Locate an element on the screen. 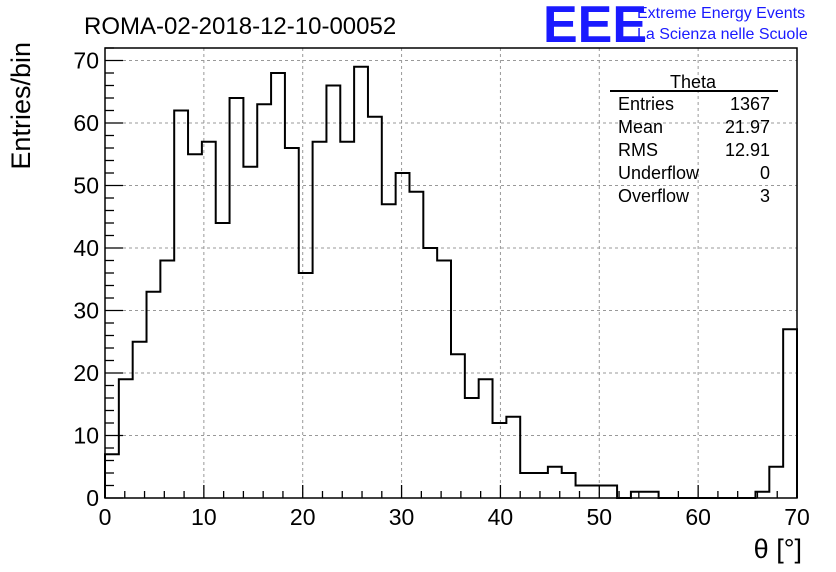 This screenshot has height=572, width=836. logo-line-1: Extreme Energy Events is located at coordinates (721, 13).